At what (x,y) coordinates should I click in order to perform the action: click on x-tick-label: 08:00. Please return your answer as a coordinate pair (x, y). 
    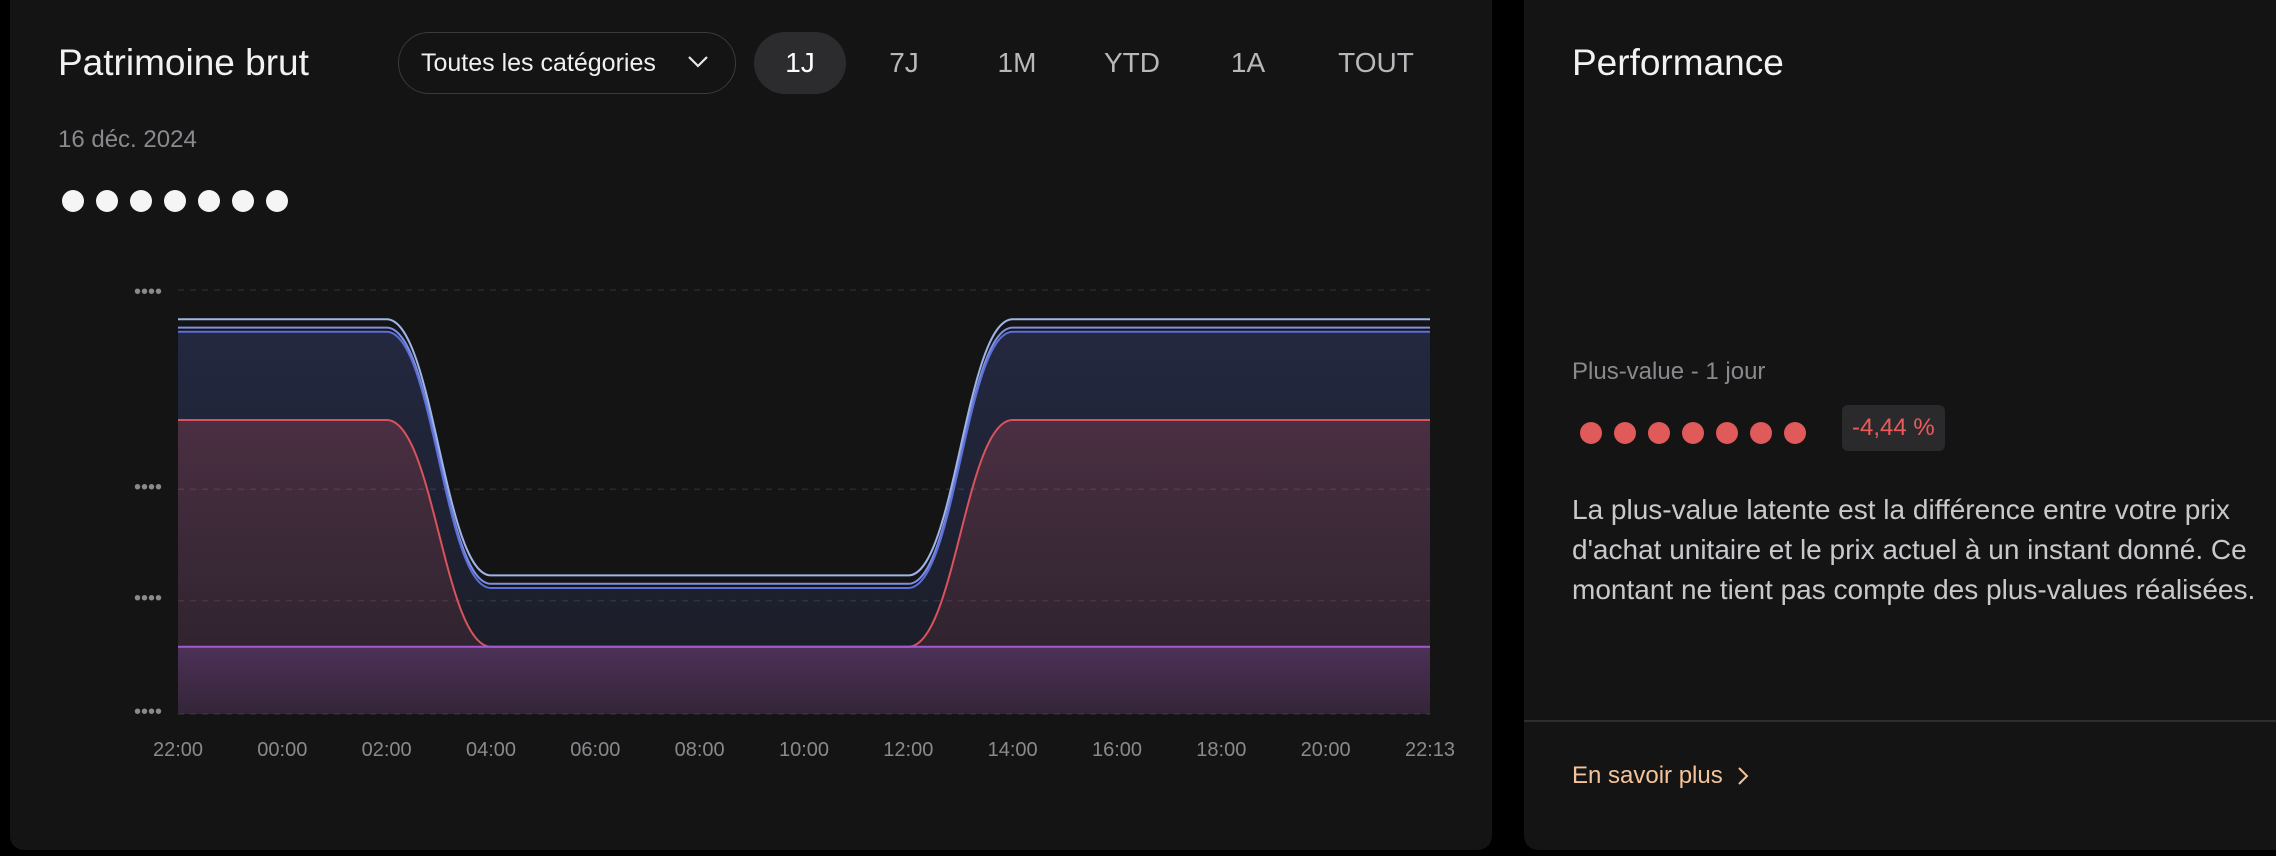
    Looking at the image, I should click on (700, 750).